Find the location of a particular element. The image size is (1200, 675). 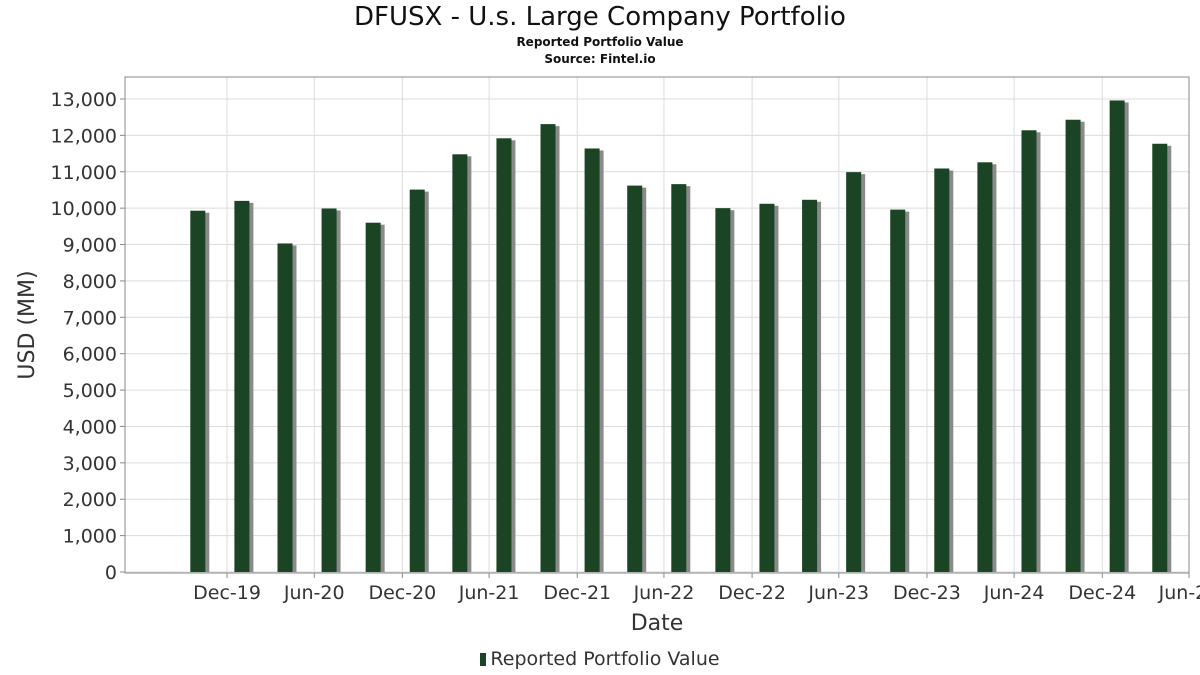

legend: Reported Portfolio Value is located at coordinates (600, 659).